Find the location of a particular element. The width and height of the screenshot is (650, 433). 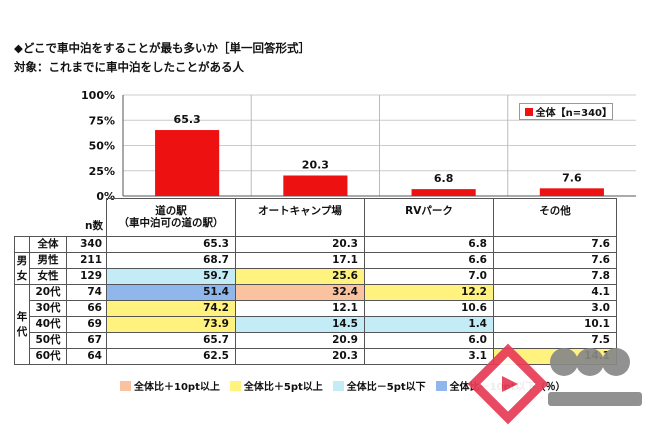

bar-value-label: 65.3 is located at coordinates (187, 119).